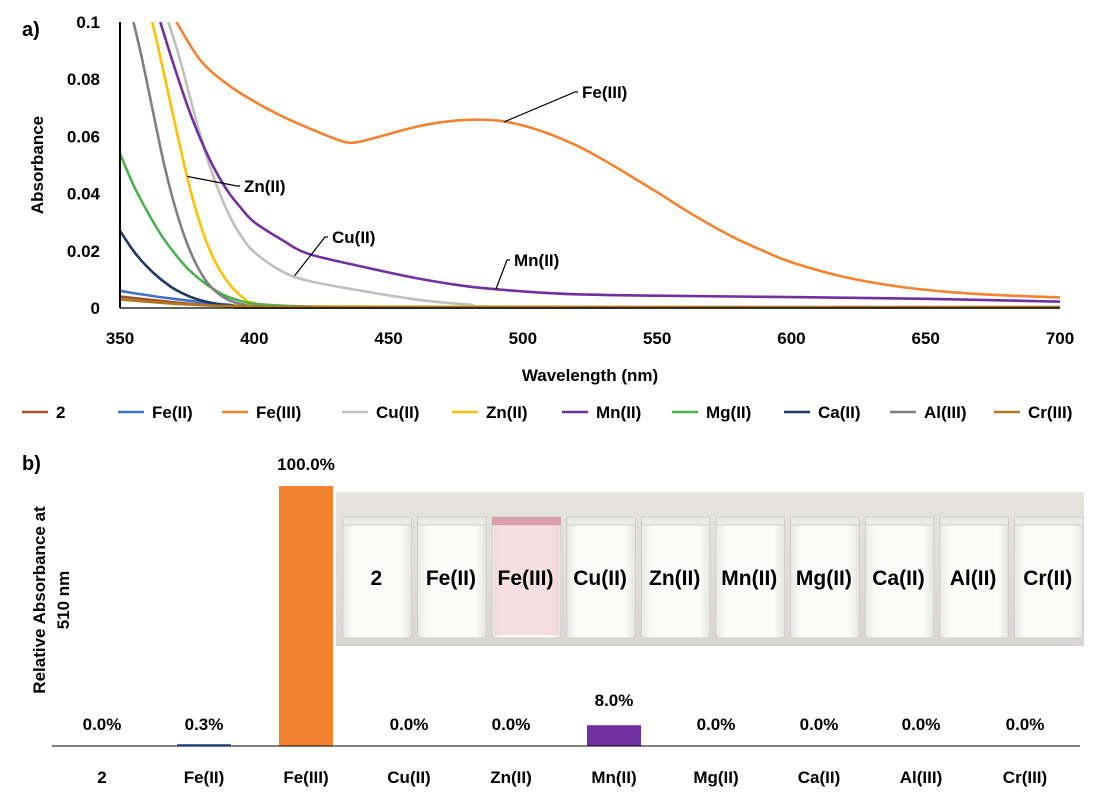 The width and height of the screenshot is (1120, 803). I want to click on legend-label-cu-ii: Cu(II), so click(397, 412).